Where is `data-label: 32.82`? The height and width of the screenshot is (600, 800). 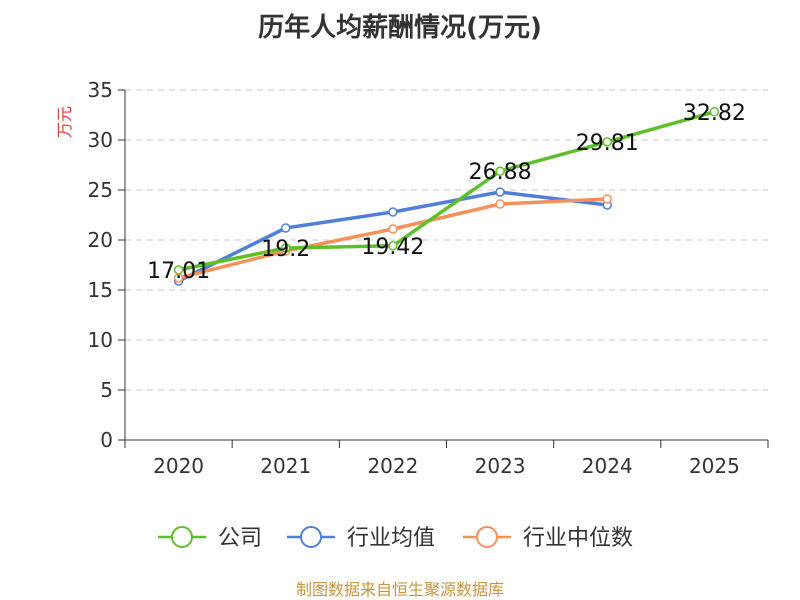
data-label: 32.82 is located at coordinates (714, 113).